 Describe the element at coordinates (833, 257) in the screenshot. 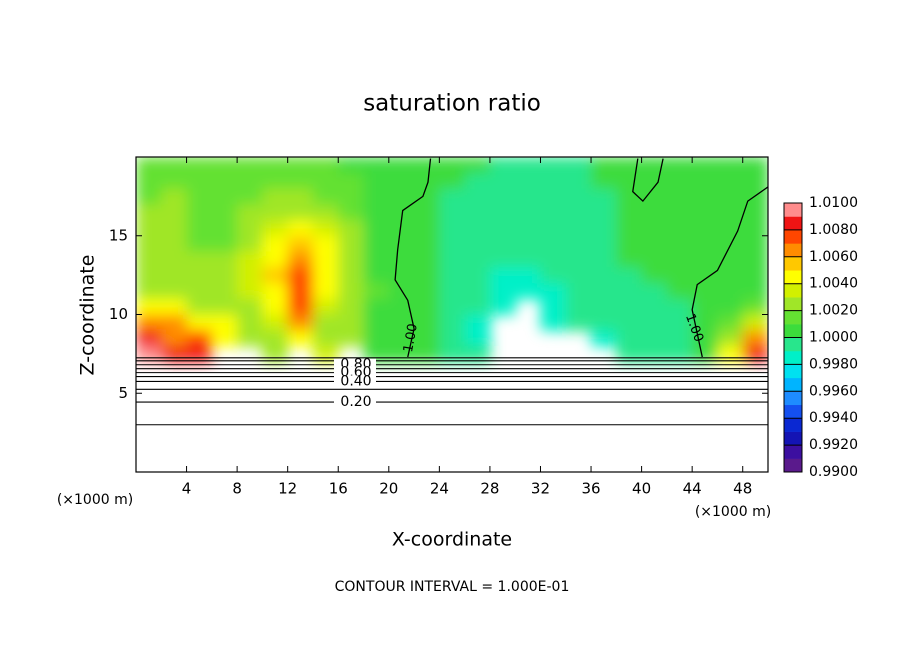

I see `colorbar-tick-label: 1.0060` at that location.